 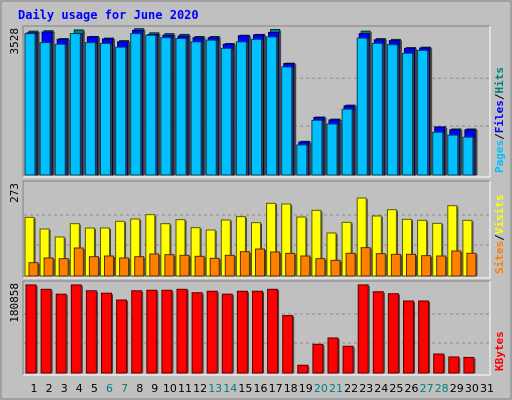 What do you see at coordinates (108, 15) in the screenshot?
I see `chart-title: Daily usage for June 2020` at bounding box center [108, 15].